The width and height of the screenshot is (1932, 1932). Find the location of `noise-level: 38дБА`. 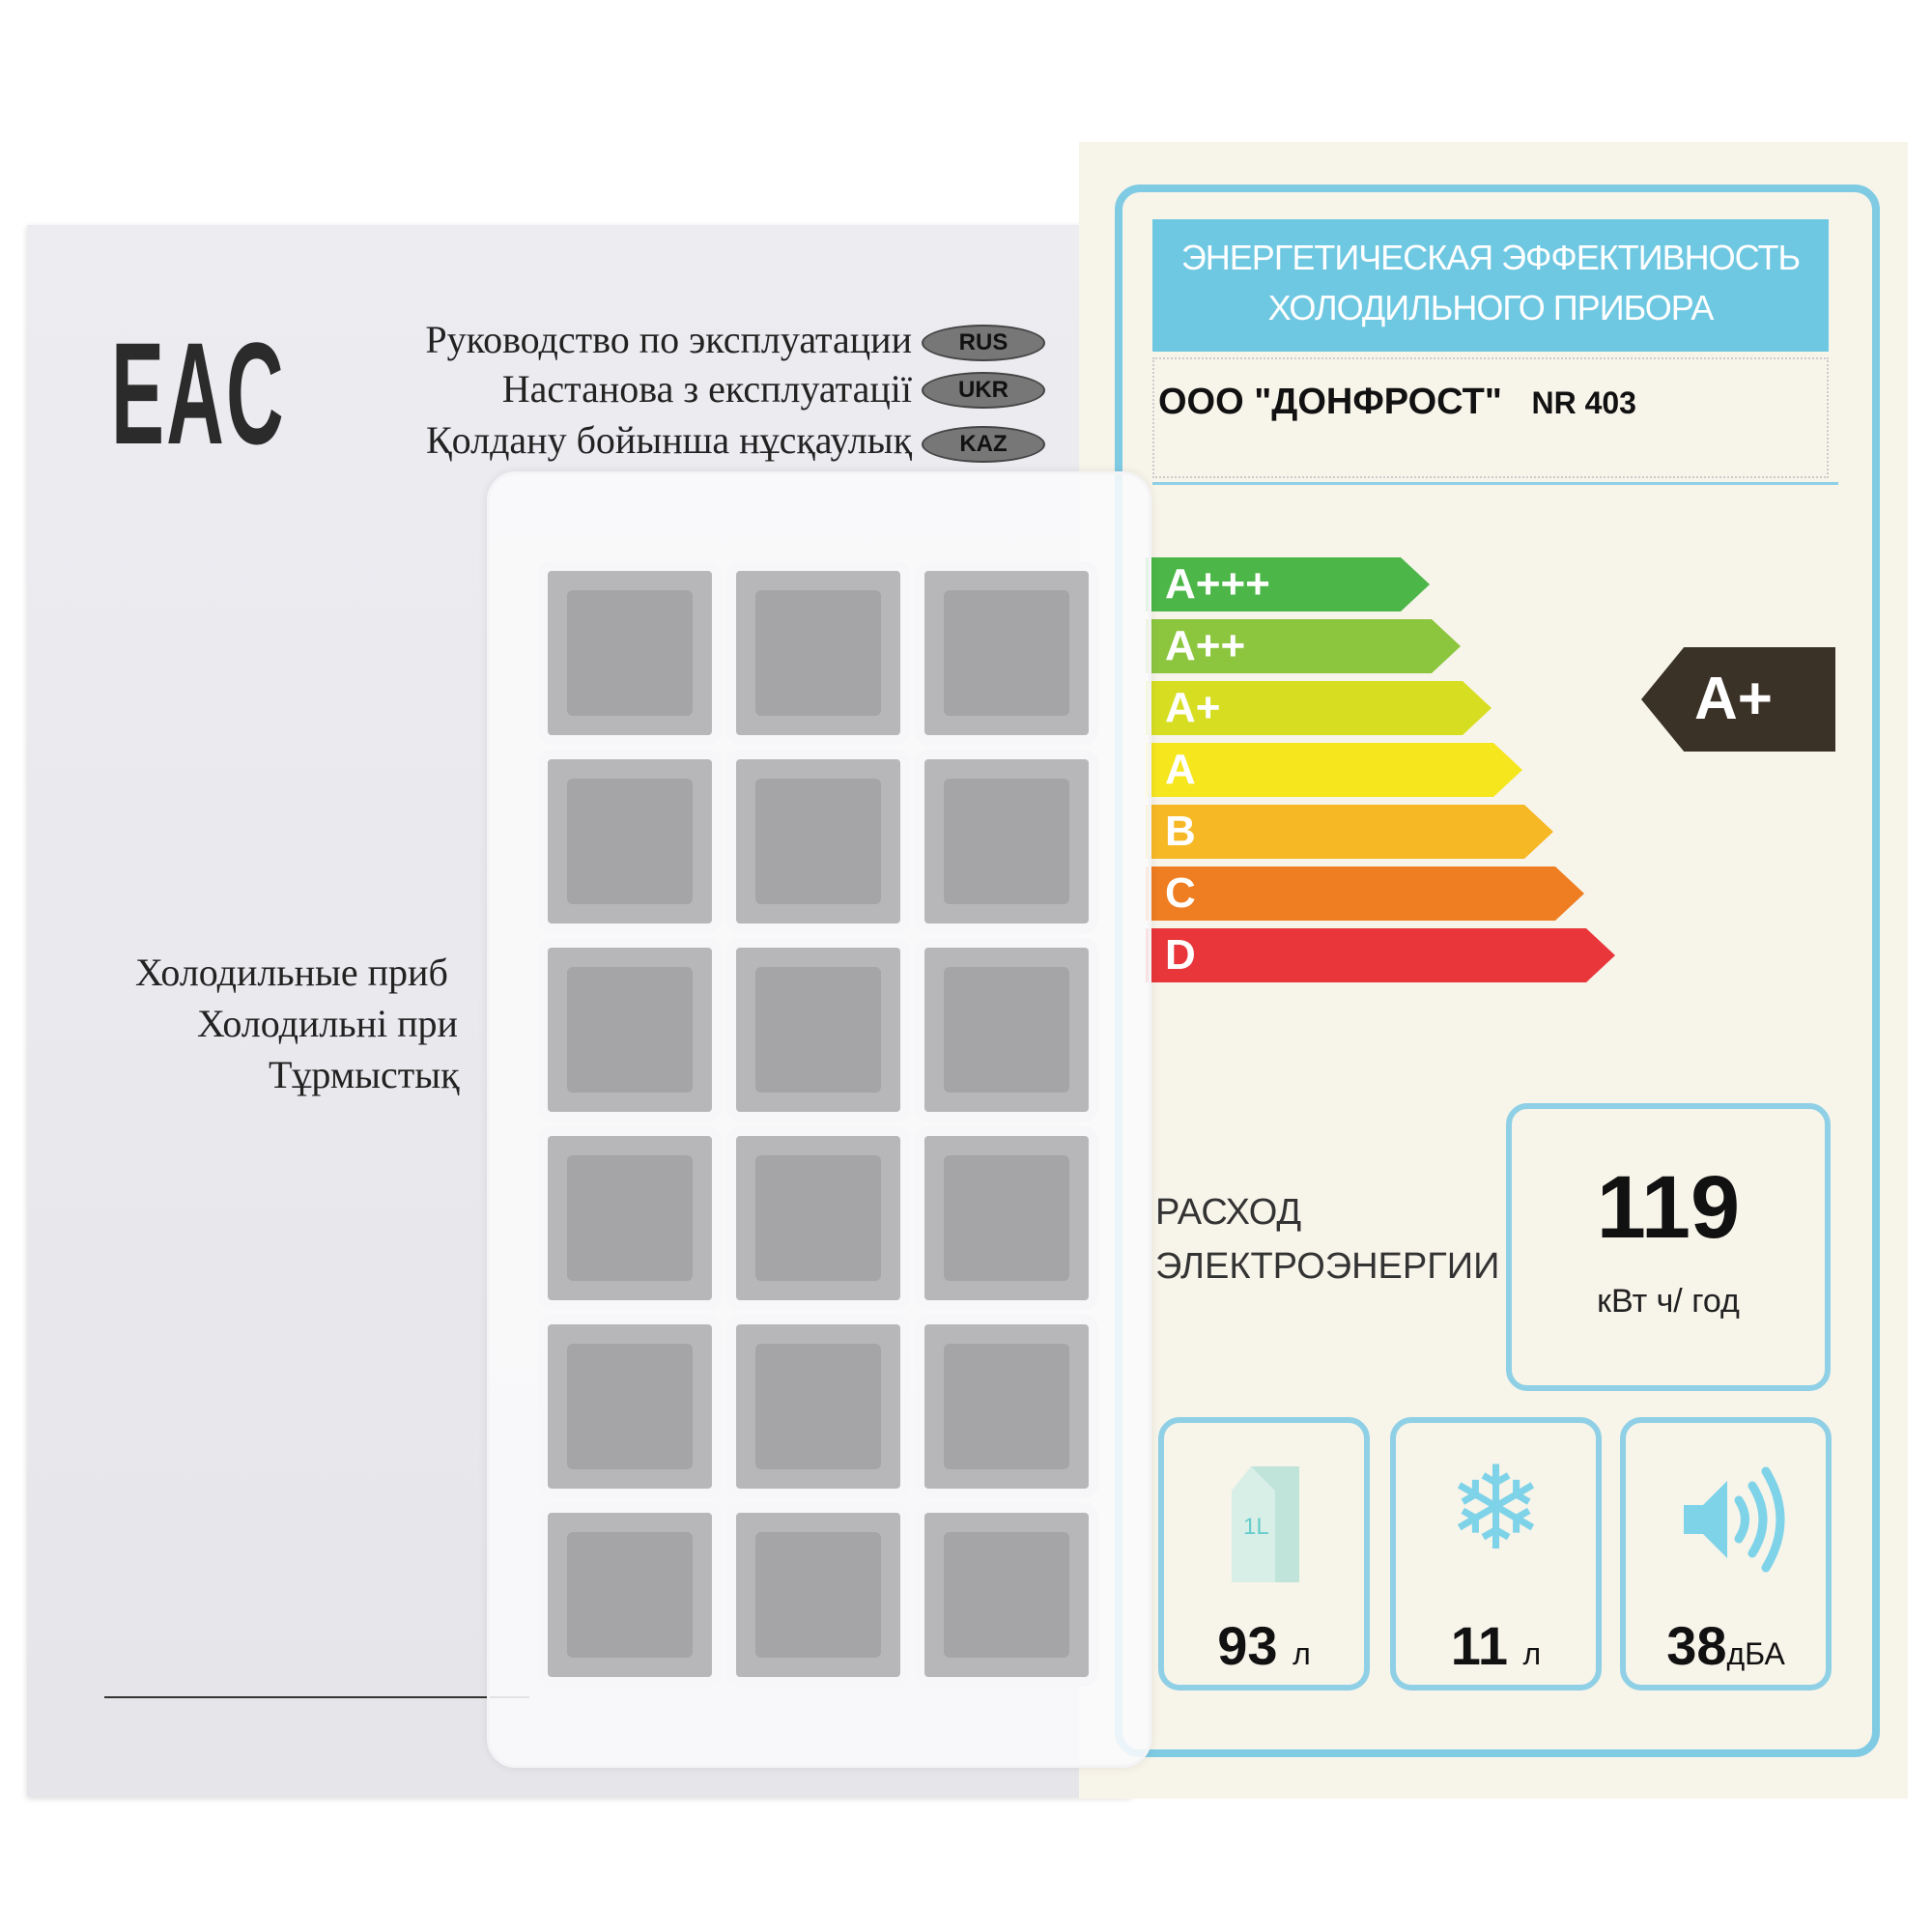

noise-level: 38дБА is located at coordinates (1726, 1645).